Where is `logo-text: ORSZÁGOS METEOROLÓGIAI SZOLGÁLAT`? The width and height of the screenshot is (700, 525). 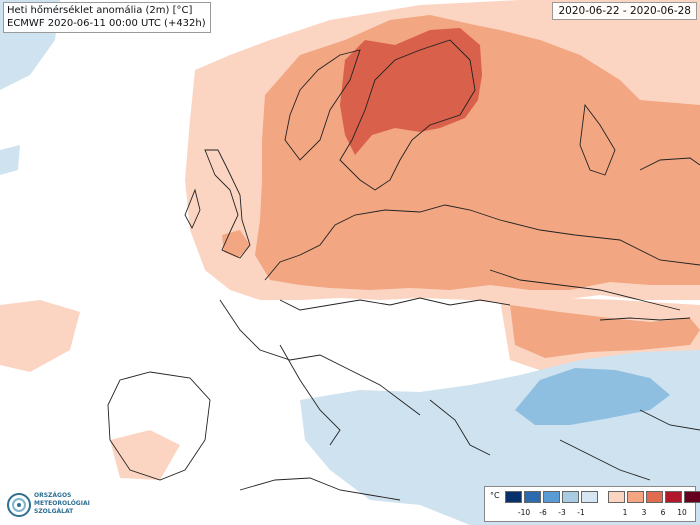 logo-text: ORSZÁGOS METEOROLÓGIAI SZOLGÁLAT is located at coordinates (62, 504).